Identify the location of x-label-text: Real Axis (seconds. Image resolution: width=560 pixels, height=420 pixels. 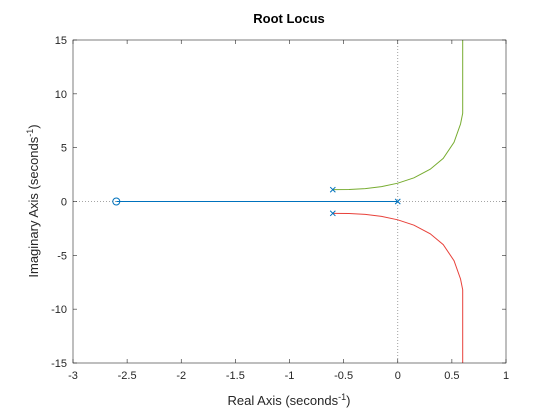
(283, 400).